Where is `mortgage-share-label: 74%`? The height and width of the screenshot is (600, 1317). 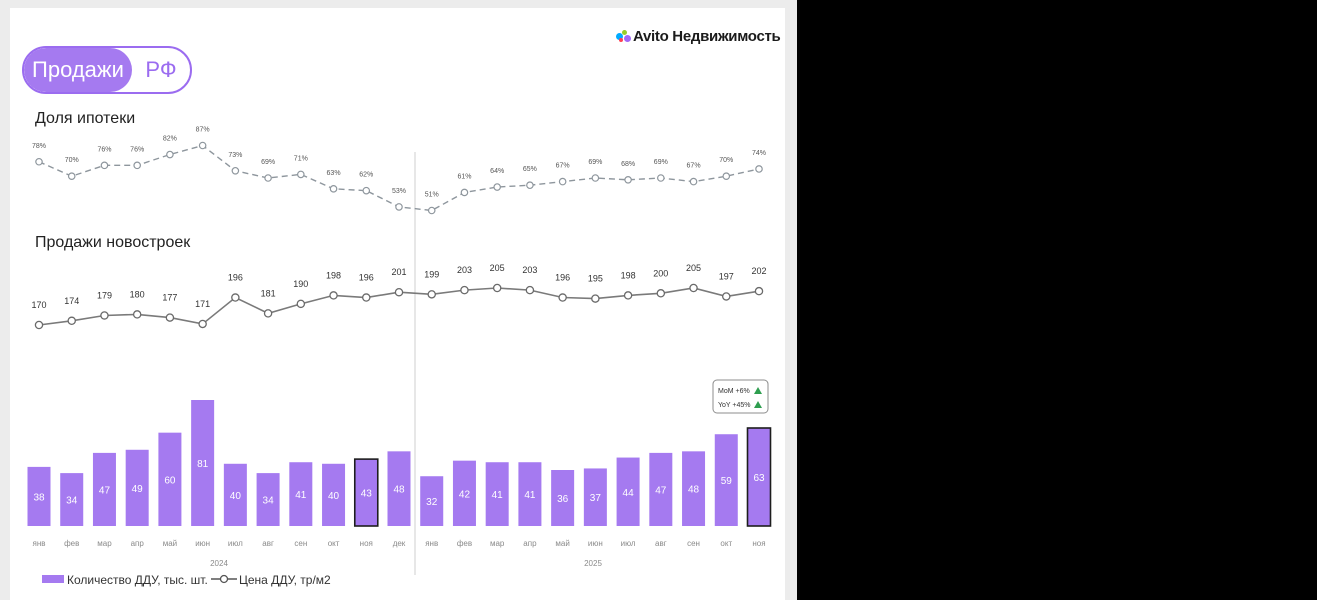 mortgage-share-label: 74% is located at coordinates (759, 153).